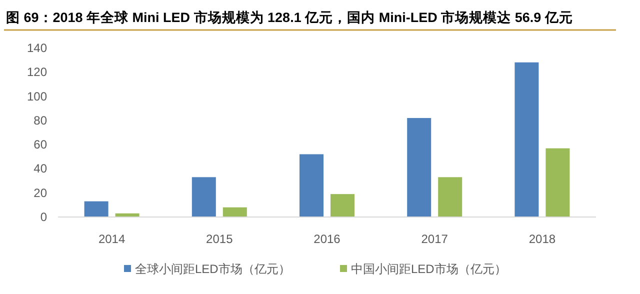  What do you see at coordinates (41, 193) in the screenshot?
I see `y-tick-label: 20` at bounding box center [41, 193].